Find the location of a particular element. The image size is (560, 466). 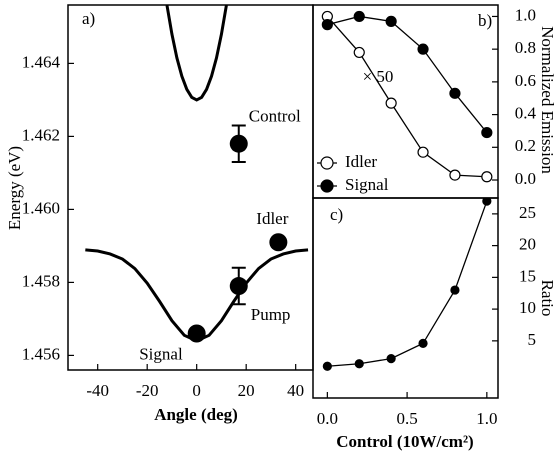

point-label: Idler is located at coordinates (272, 218).